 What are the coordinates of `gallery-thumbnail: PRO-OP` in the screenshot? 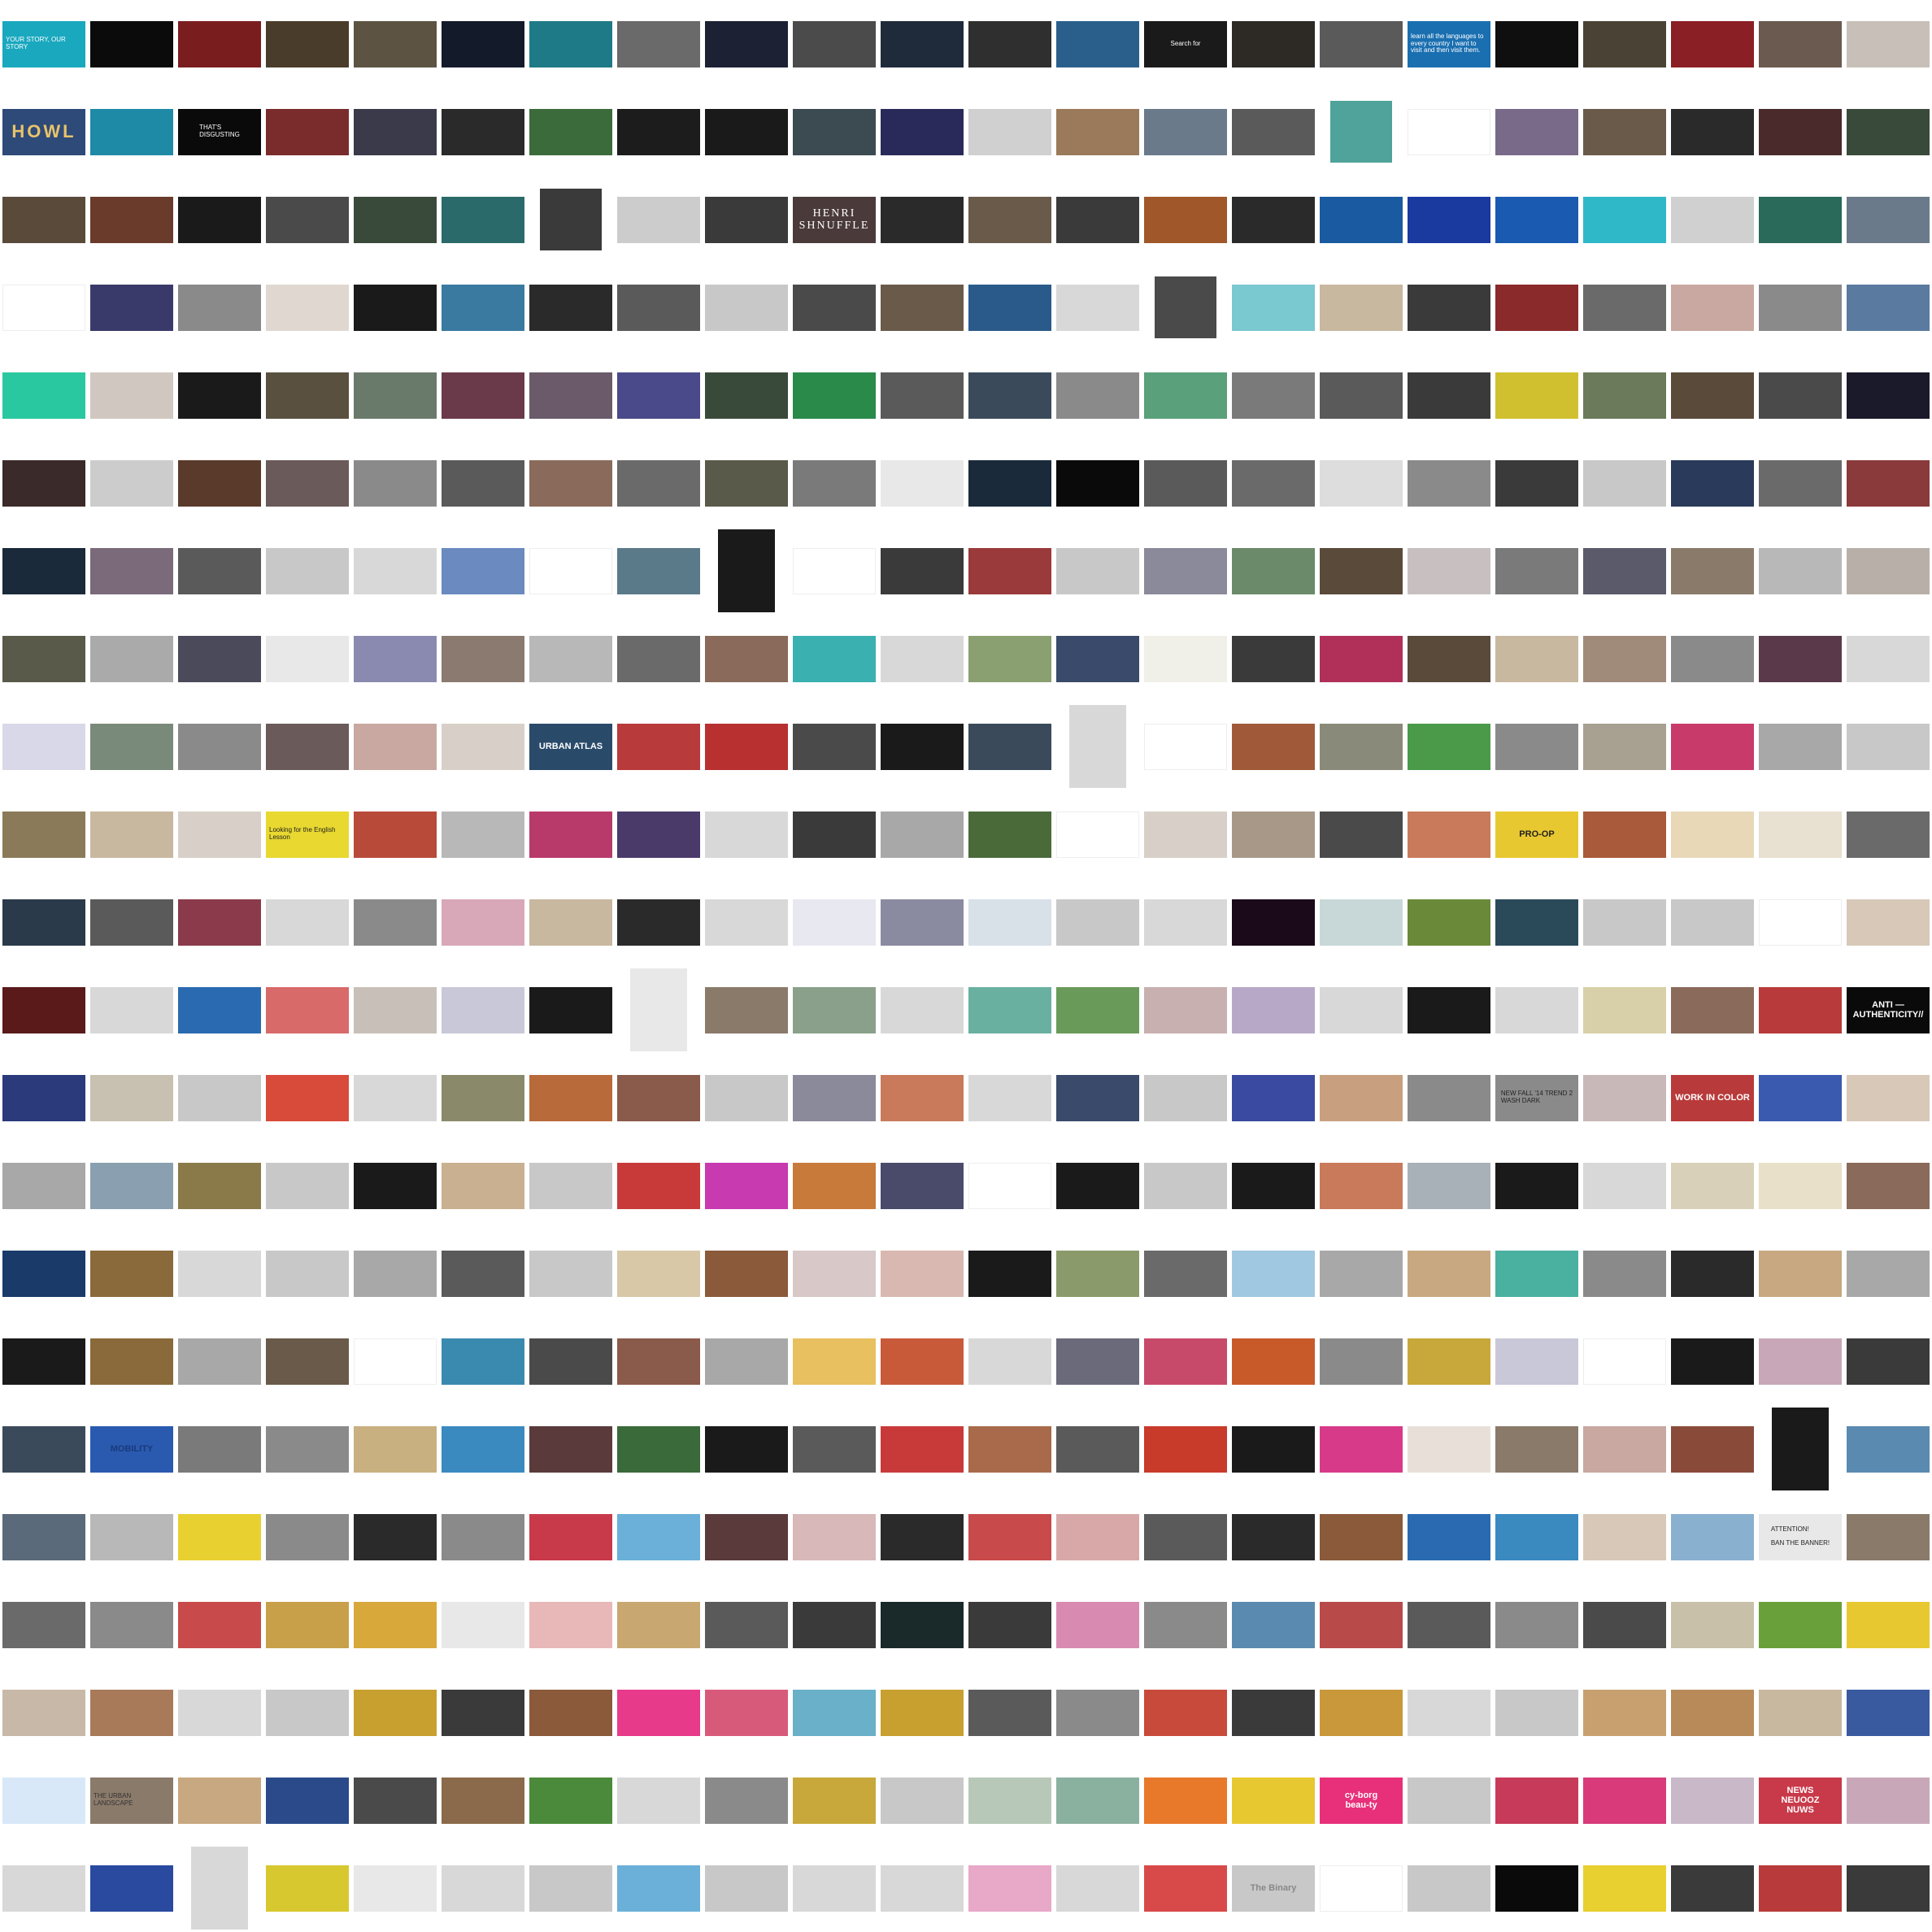 It's located at (1537, 834).